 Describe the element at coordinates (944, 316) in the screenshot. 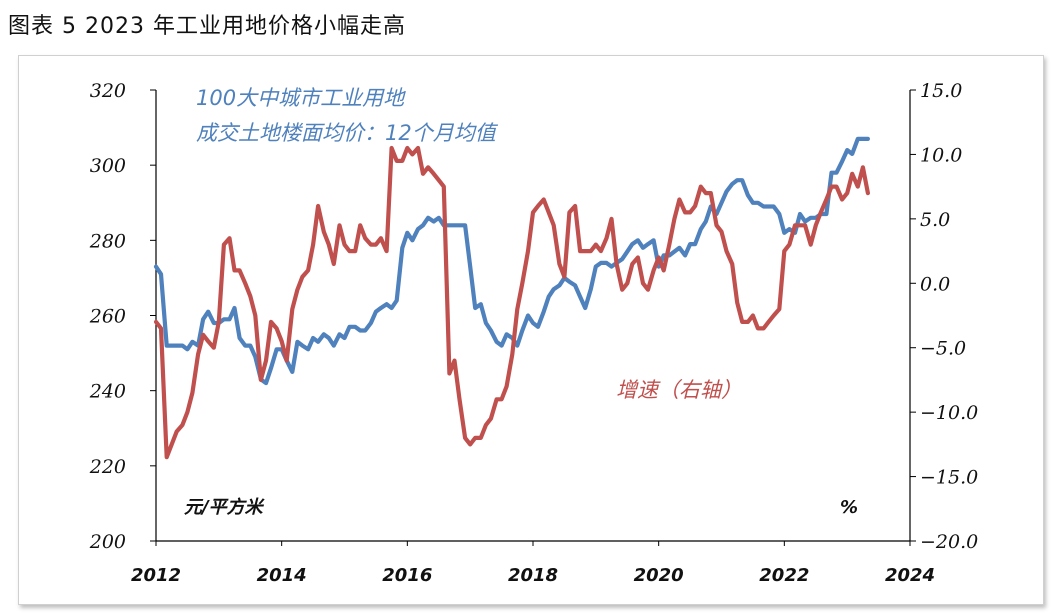

I see `right-tick-labels: 15.0 10.0 5.0 0.0 −5.0 −10.0 −15.0 −20.0` at that location.